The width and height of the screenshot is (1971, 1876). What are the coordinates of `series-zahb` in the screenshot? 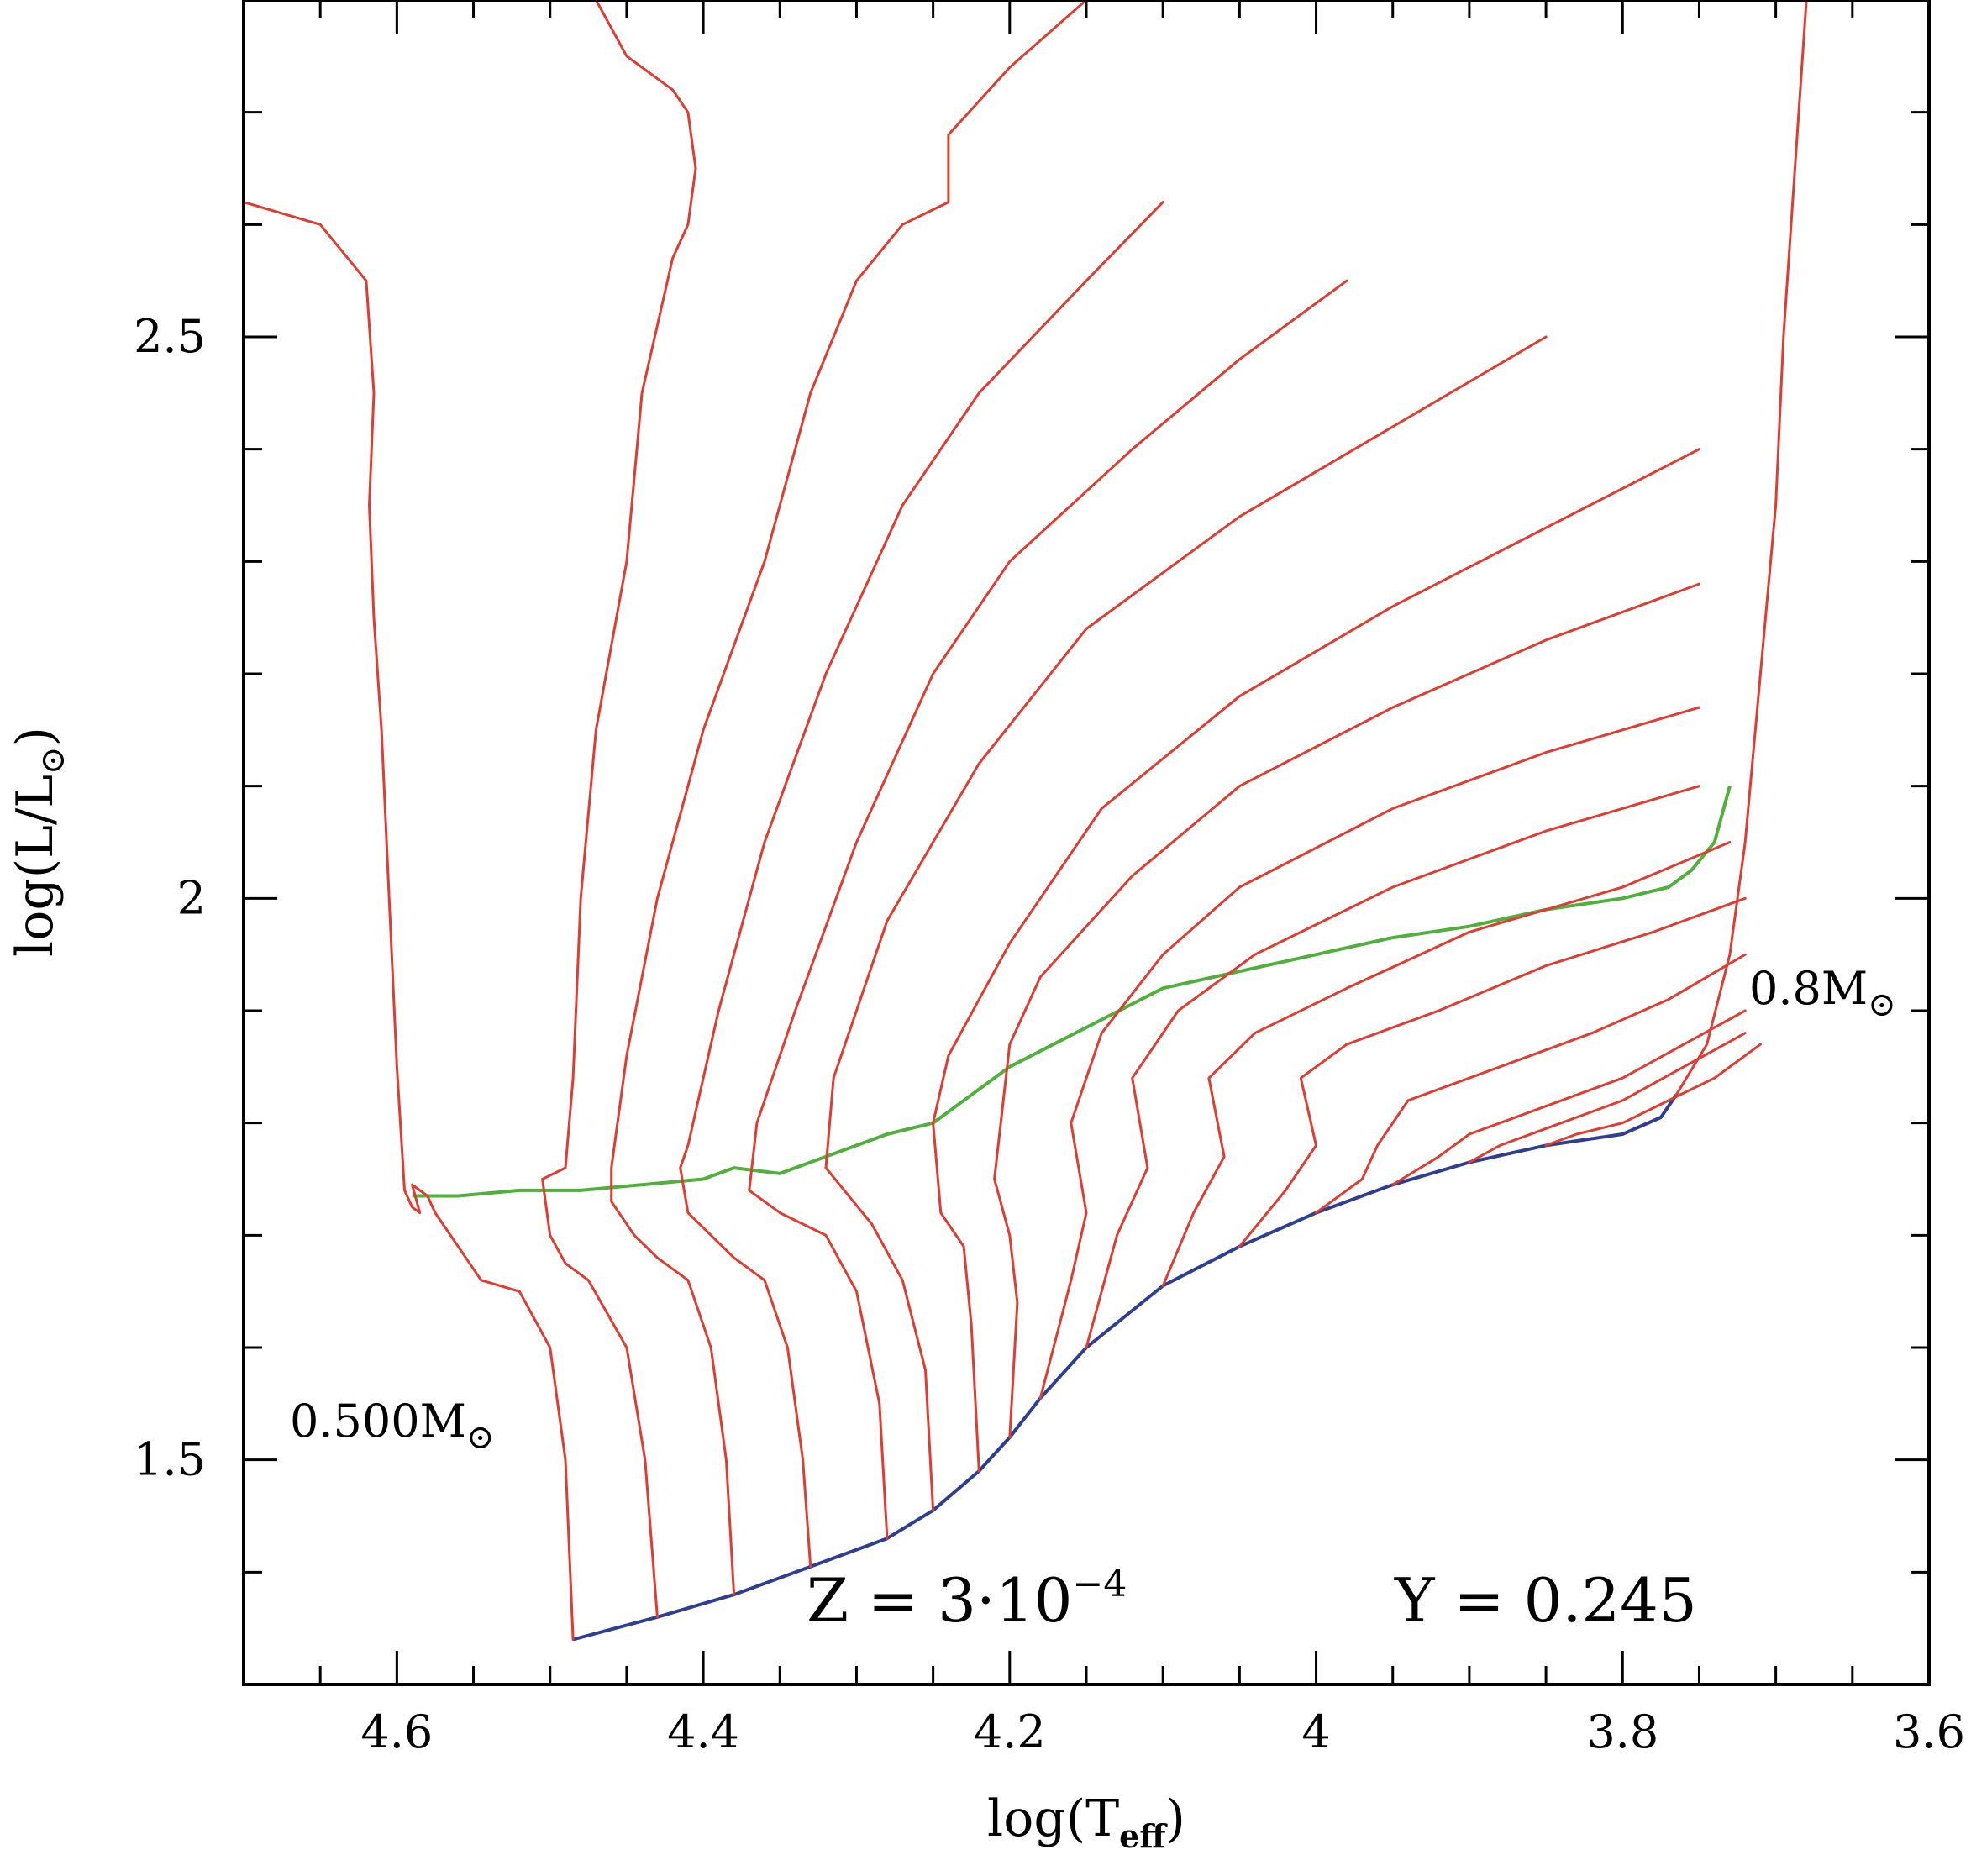 It's located at (1072, 992).